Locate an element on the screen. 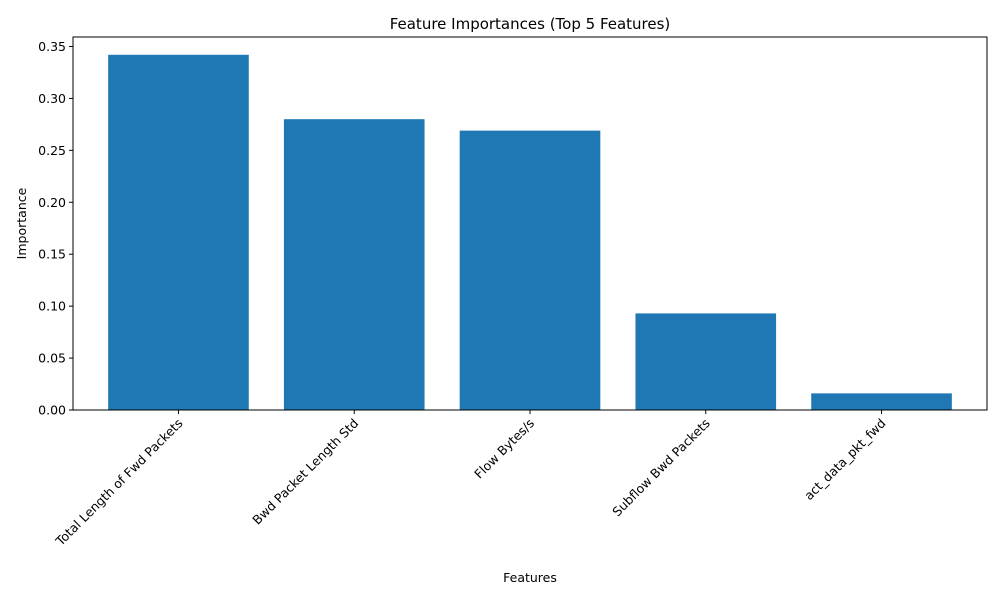 This screenshot has width=1000, height=600. y-tick-label: 0.10 is located at coordinates (52, 306).